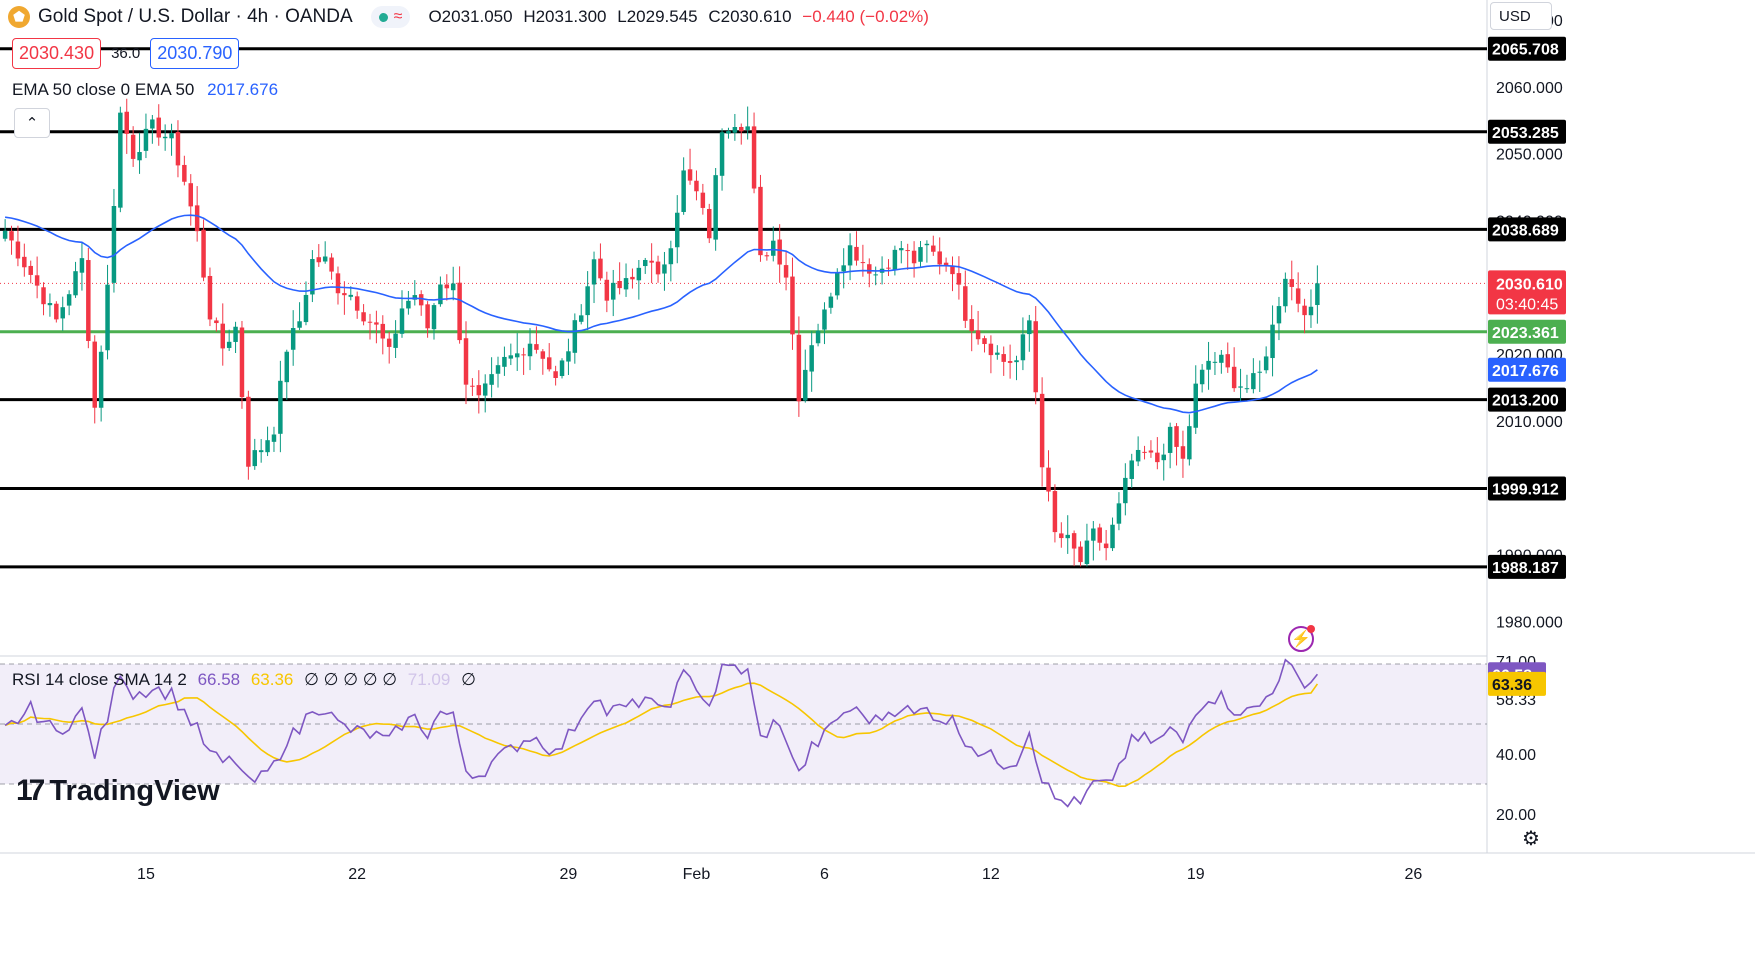  I want to click on market-status-pill: ≈, so click(390, 17).